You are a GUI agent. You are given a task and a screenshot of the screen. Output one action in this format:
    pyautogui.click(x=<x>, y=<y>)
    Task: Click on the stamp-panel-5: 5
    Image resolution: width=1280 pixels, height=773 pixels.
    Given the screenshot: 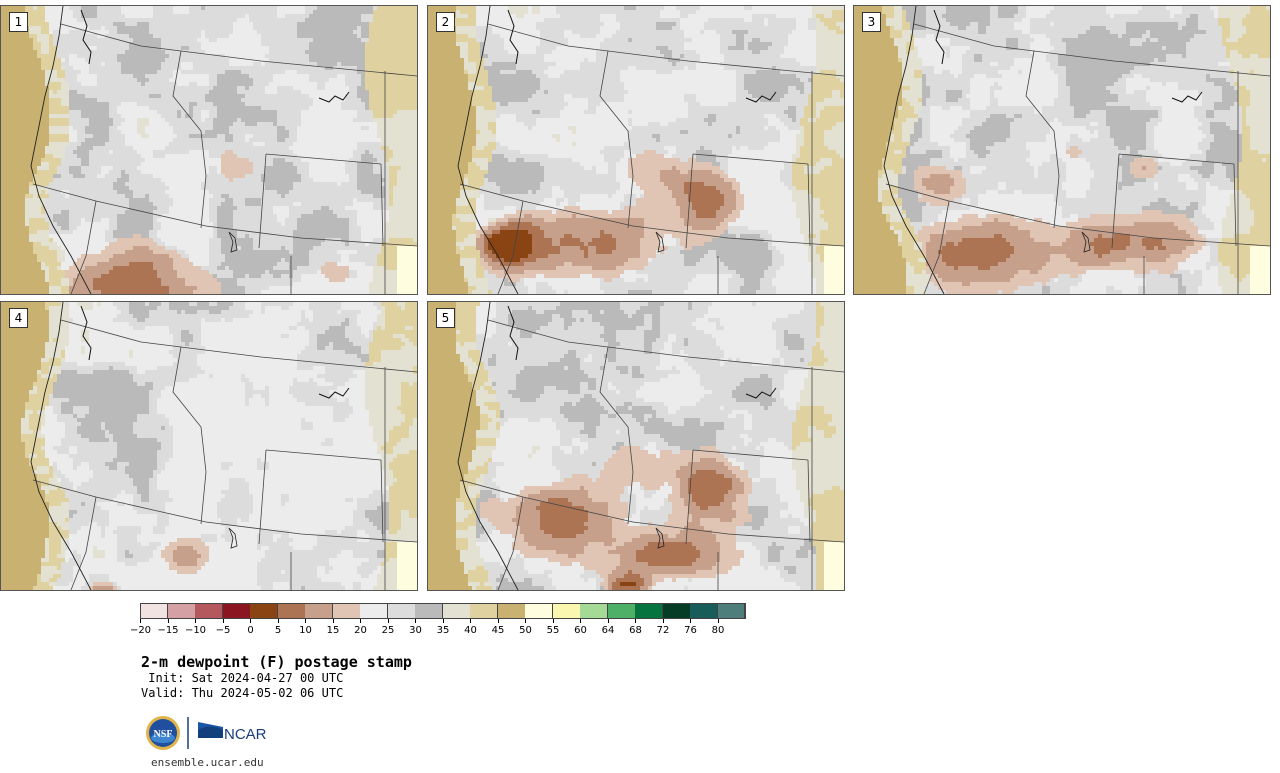 What is the action you would take?
    pyautogui.click(x=636, y=446)
    